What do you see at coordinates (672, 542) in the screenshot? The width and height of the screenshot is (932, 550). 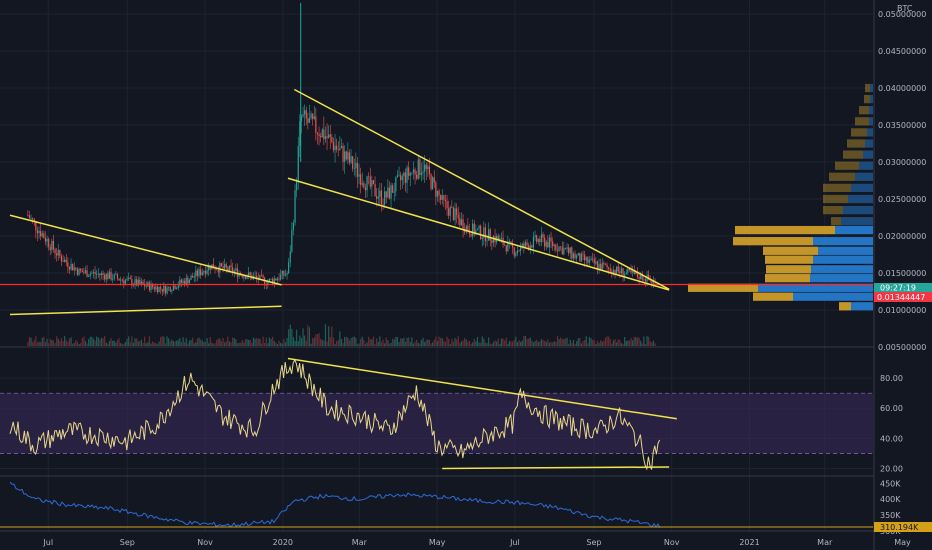 I see `x-tick-label: Nov` at bounding box center [672, 542].